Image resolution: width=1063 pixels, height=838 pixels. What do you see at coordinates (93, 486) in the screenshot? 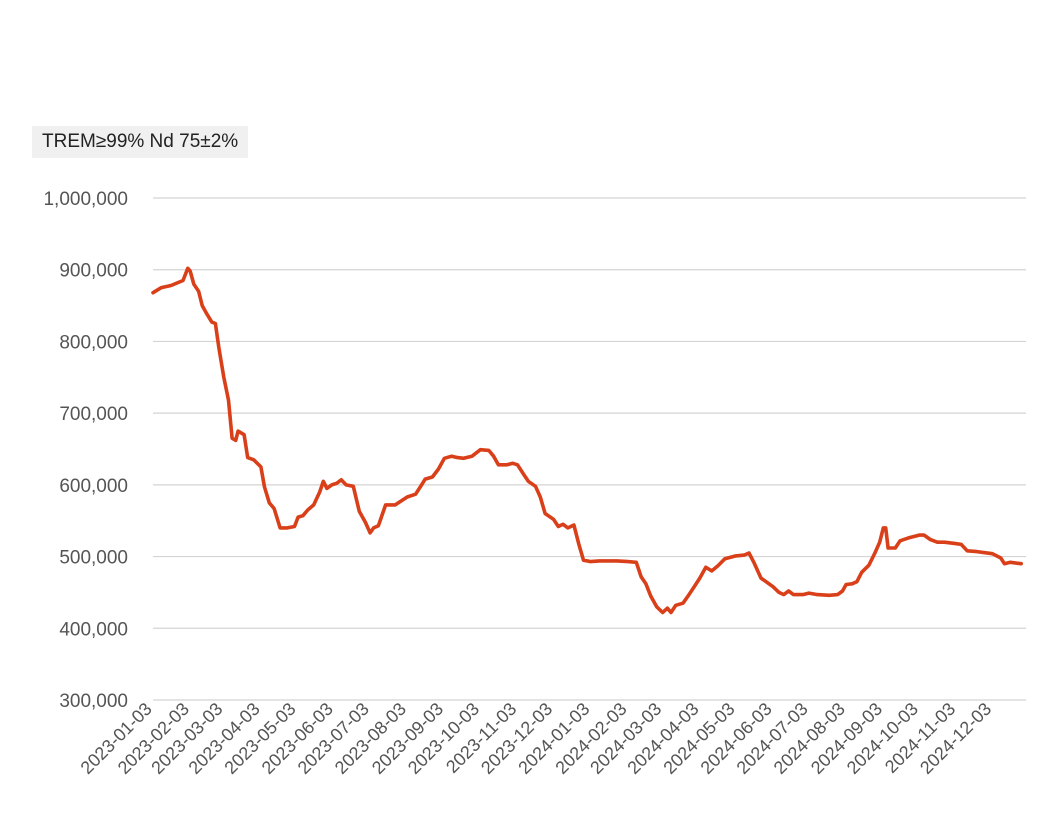
I see `y-tick-label: 600,000` at bounding box center [93, 486].